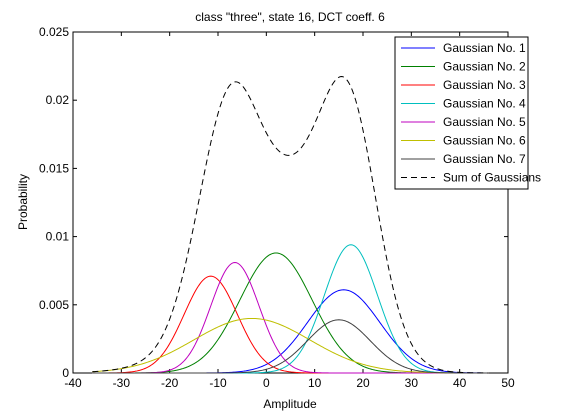 The image size is (561, 419). What do you see at coordinates (484, 48) in the screenshot?
I see `legend-label-1: Gaussian No. 1` at bounding box center [484, 48].